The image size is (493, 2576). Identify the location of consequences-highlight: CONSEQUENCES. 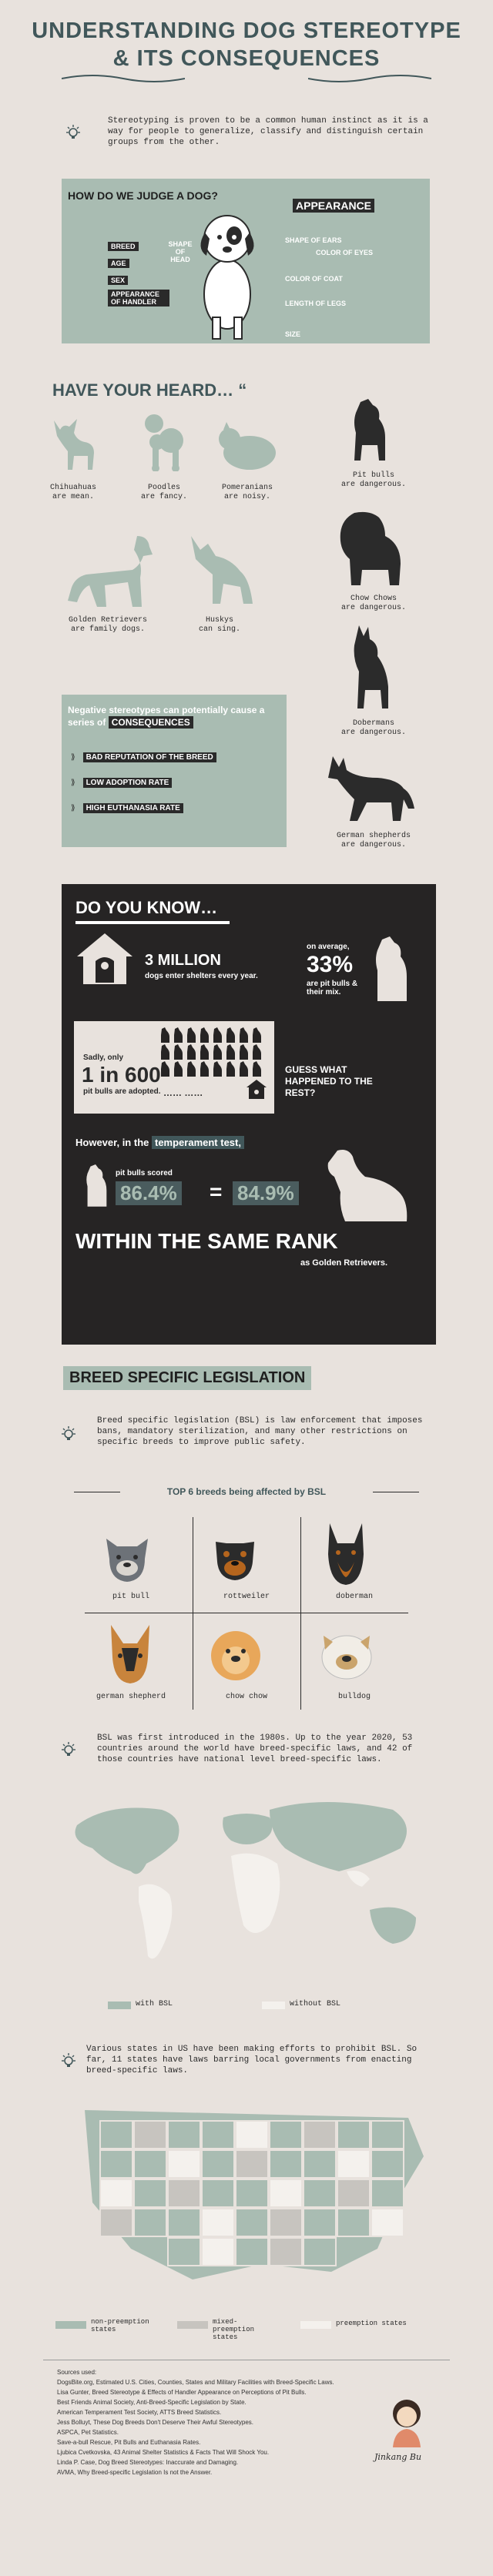
(150, 723).